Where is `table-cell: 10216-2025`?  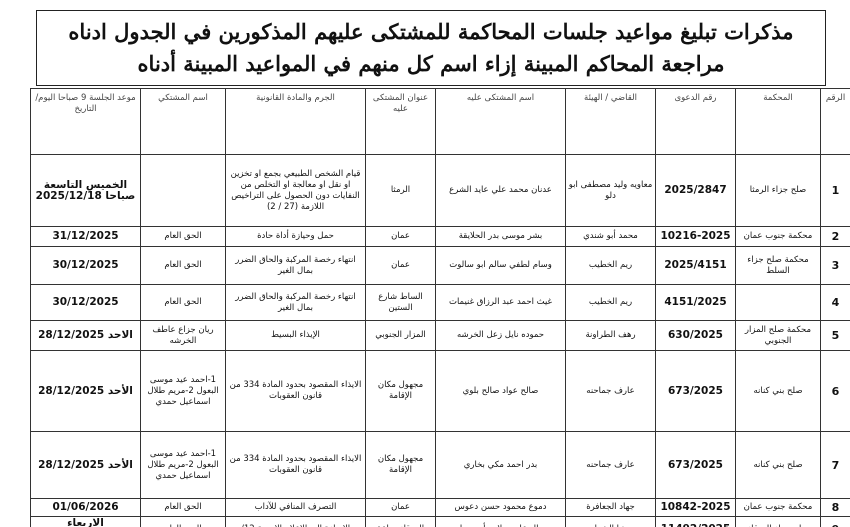
table-cell: 10216-2025 is located at coordinates (695, 236).